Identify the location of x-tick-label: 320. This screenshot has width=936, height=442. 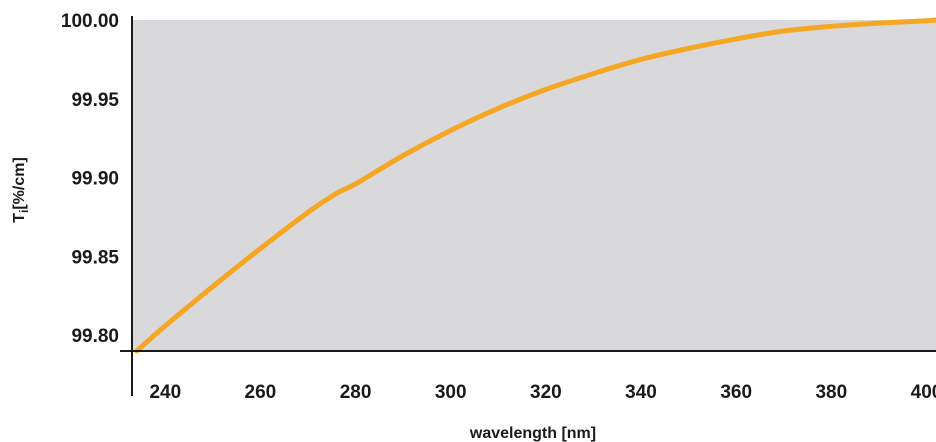
(546, 392).